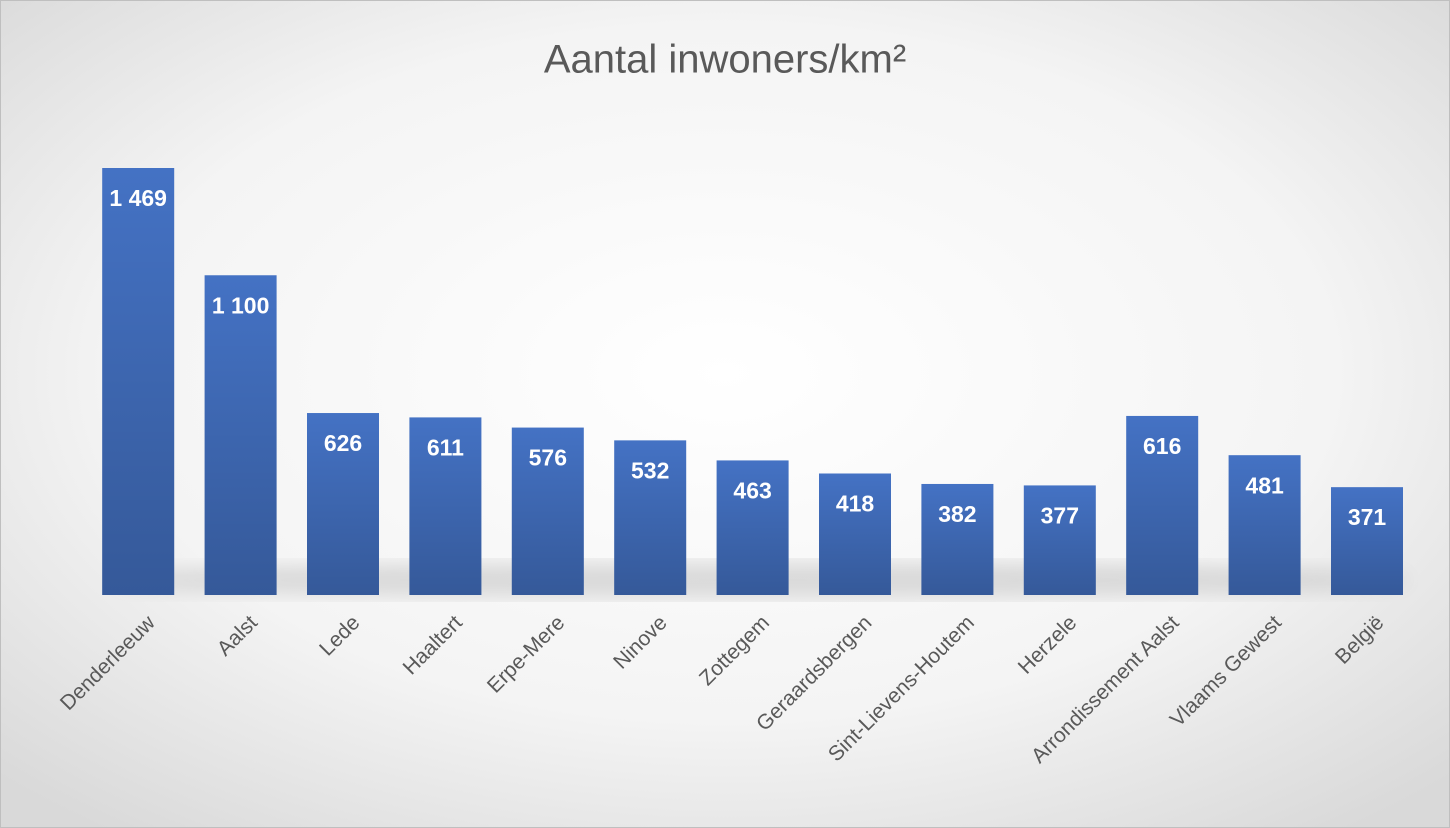 The image size is (1450, 828). Describe the element at coordinates (752, 490) in the screenshot. I see `data-label: 463` at that location.